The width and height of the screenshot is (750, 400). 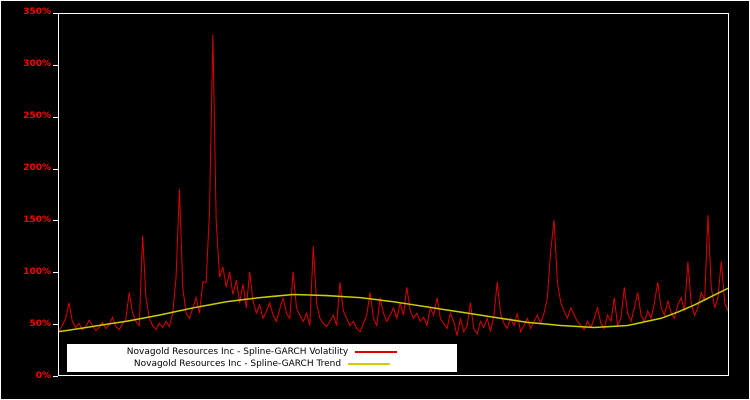 What do you see at coordinates (376, 352) in the screenshot?
I see `legend-line-sample-volatility` at bounding box center [376, 352].